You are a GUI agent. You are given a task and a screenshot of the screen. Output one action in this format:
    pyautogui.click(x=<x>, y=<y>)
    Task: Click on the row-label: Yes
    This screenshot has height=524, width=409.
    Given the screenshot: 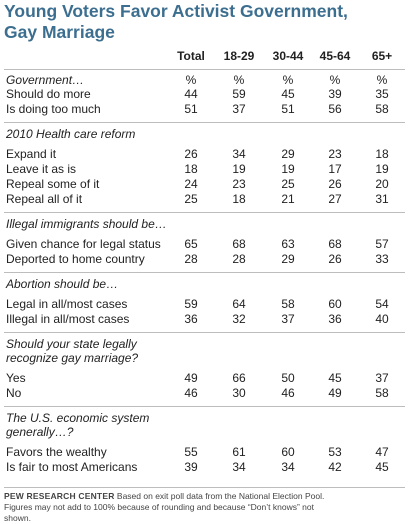 What is the action you would take?
    pyautogui.click(x=16, y=378)
    